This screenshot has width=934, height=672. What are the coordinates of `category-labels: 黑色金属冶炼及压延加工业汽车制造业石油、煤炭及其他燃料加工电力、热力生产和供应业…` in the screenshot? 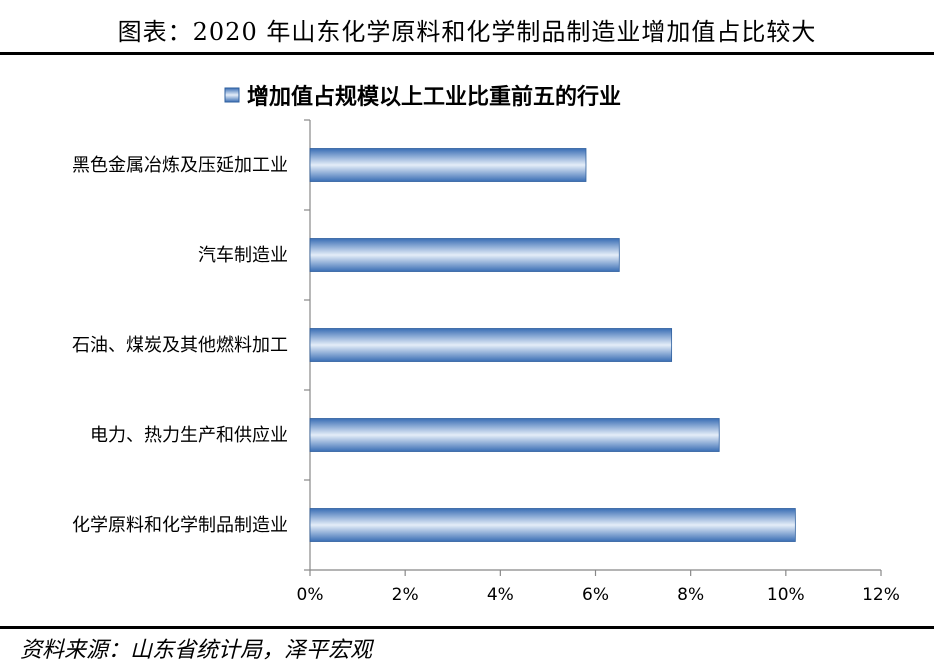 It's located at (180, 345).